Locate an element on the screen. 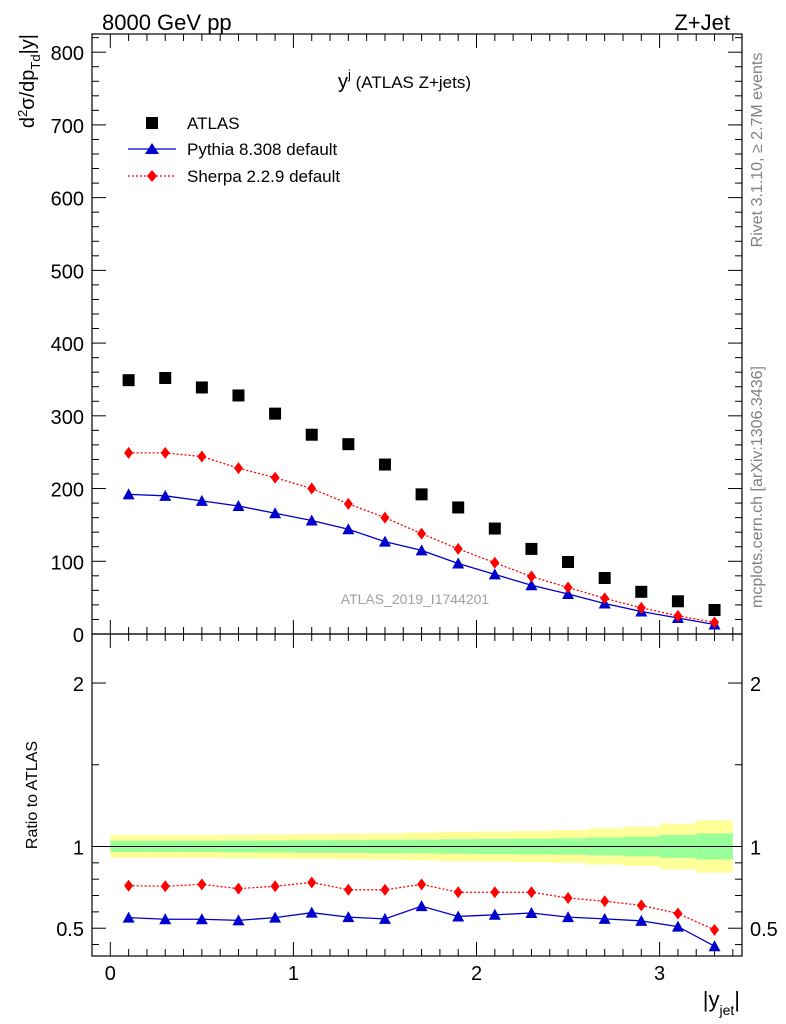 Image resolution: width=786 pixels, height=1024 pixels. main-y-tick-label: 400 is located at coordinates (67, 345).